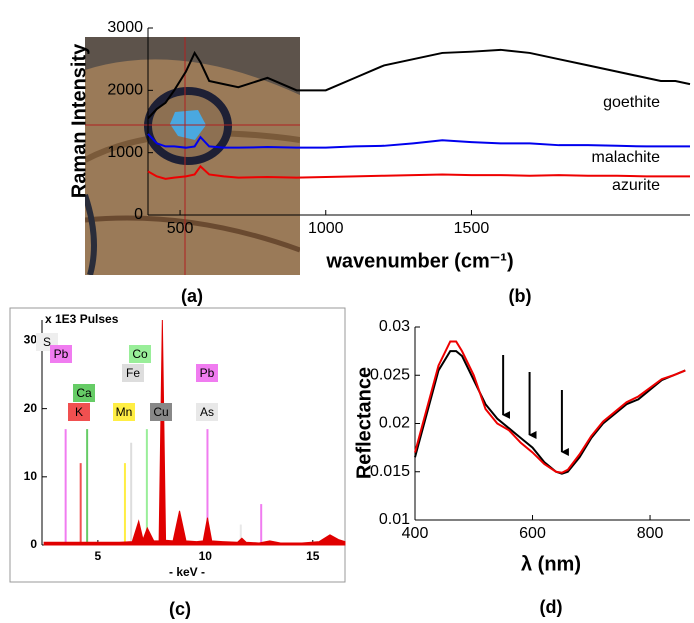  I want to click on element-label: K, so click(79, 412).